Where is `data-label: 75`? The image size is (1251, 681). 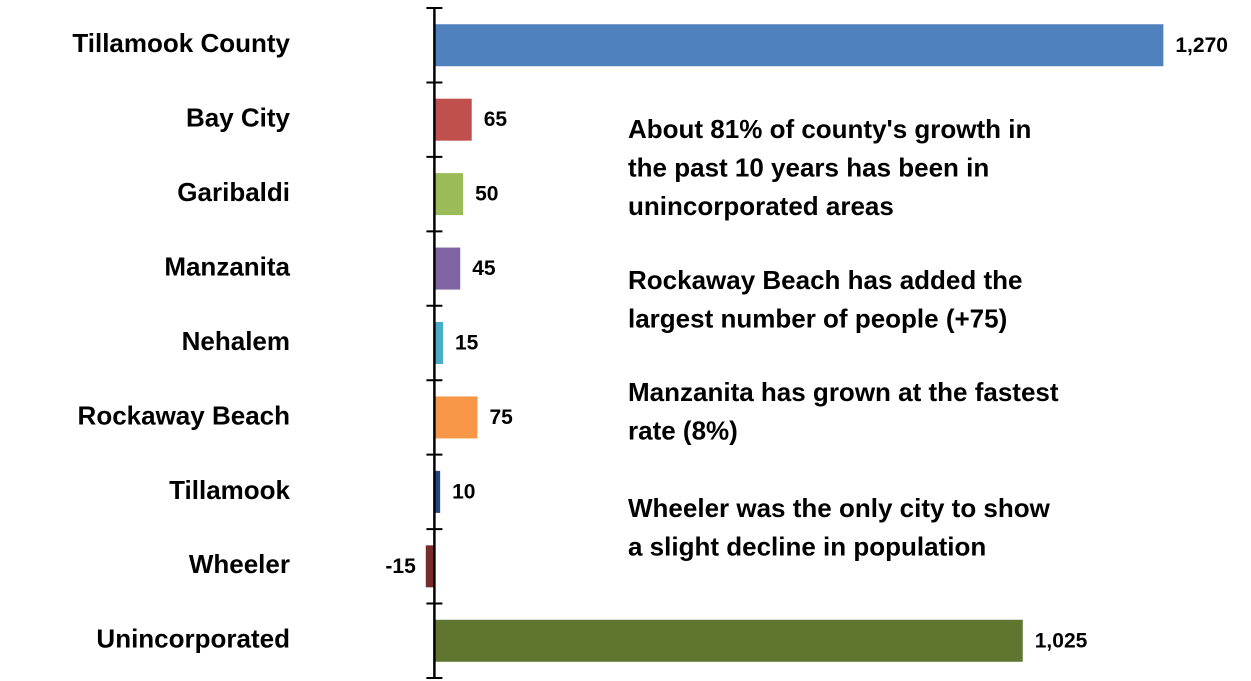
data-label: 75 is located at coordinates (501, 417).